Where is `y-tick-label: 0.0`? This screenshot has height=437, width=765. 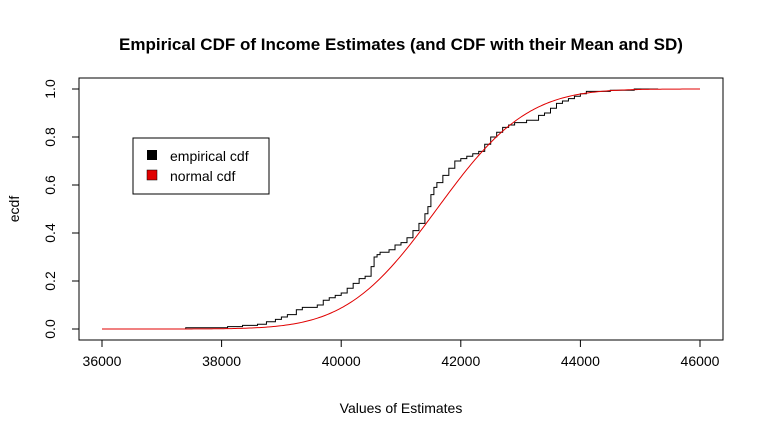
y-tick-label: 0.0 is located at coordinates (50, 329).